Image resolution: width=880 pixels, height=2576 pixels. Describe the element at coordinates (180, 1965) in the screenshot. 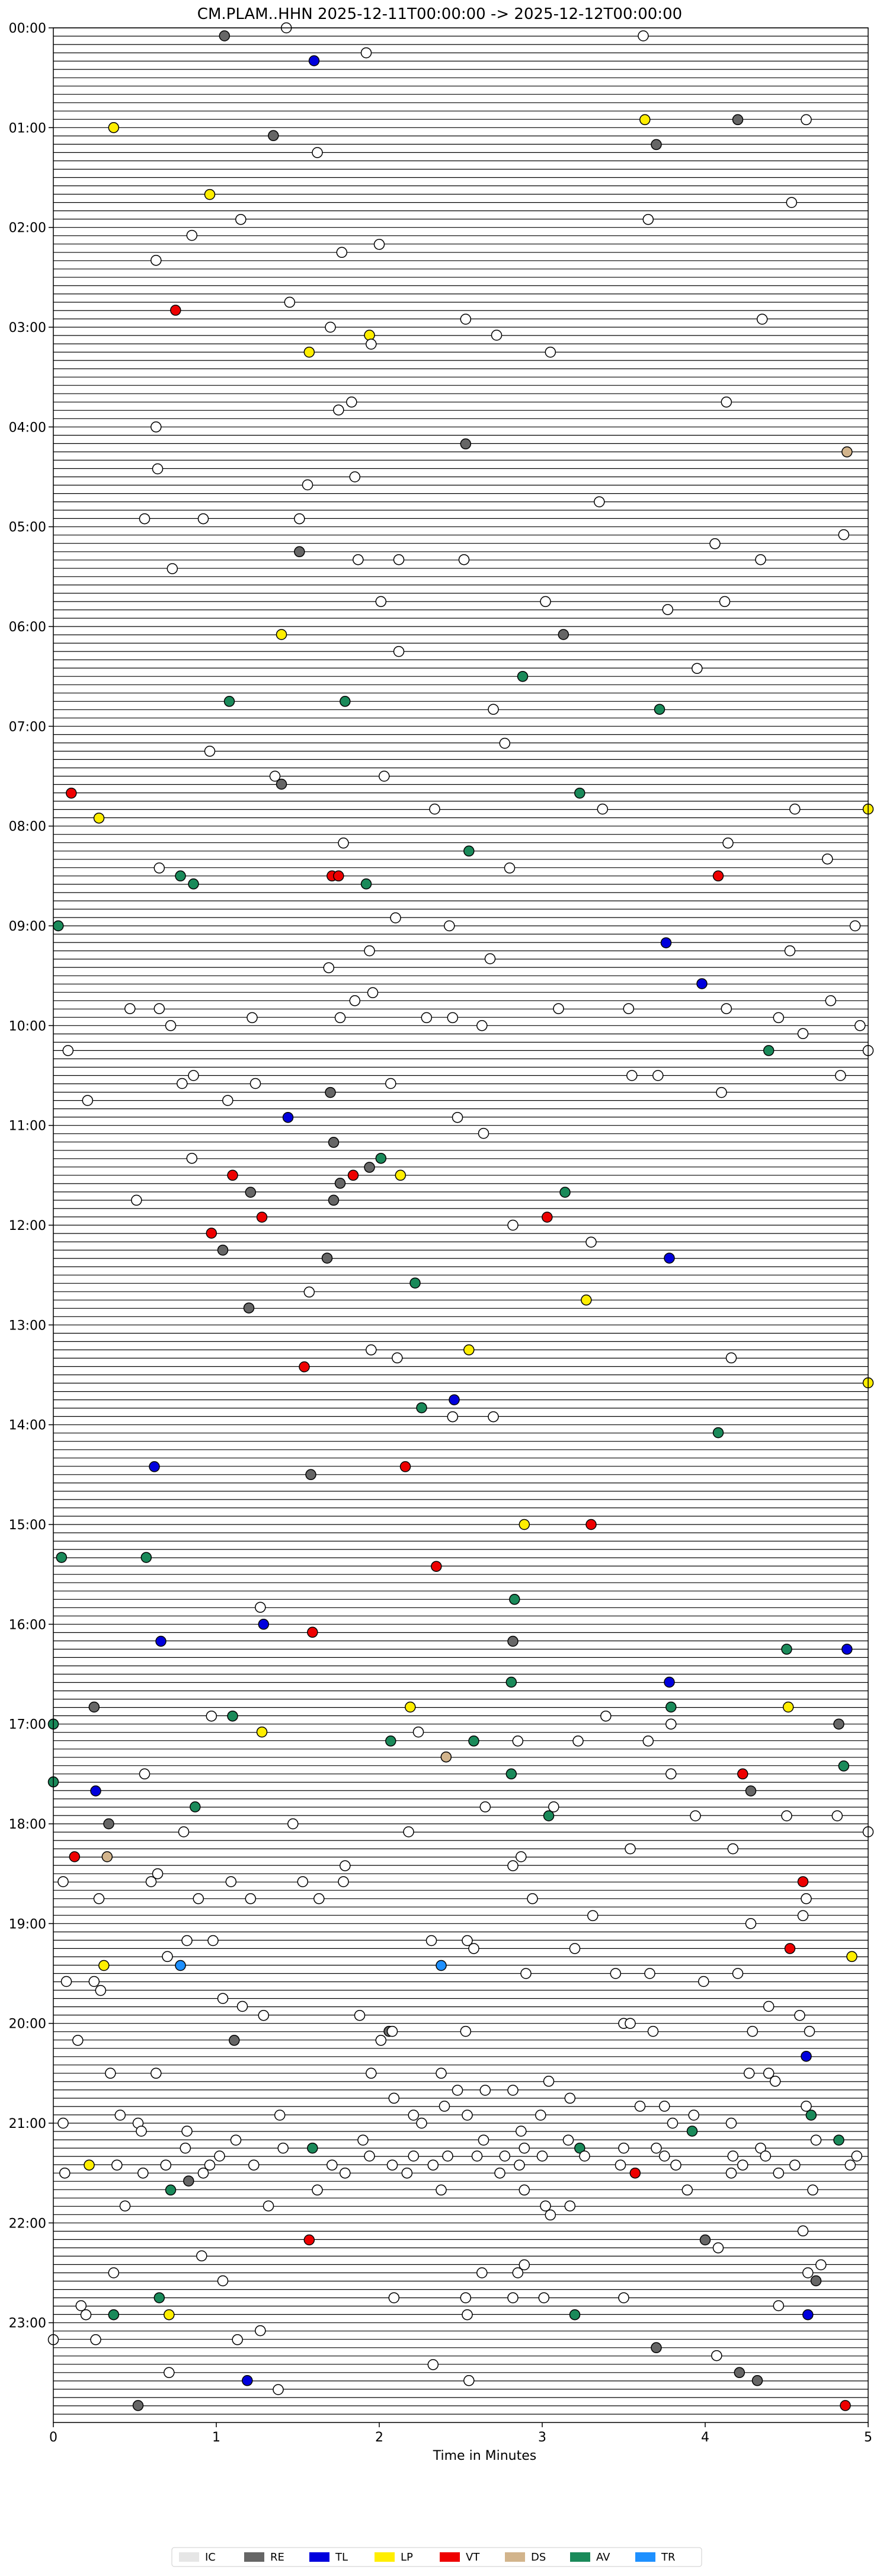

I see `event-marker-tr` at that location.